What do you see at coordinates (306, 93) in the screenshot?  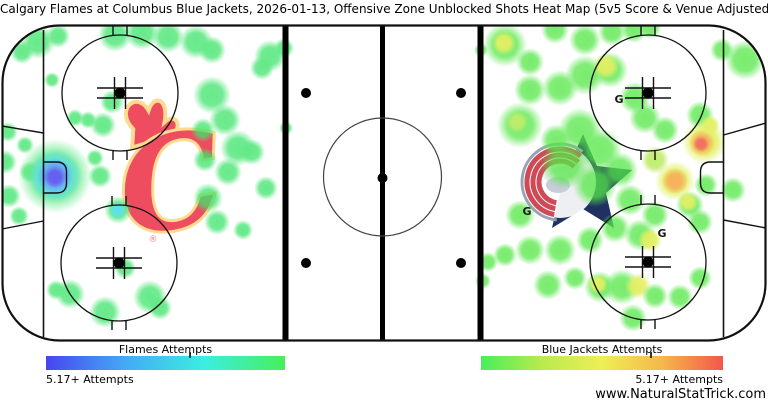 I see `neutral-dot-top-left` at bounding box center [306, 93].